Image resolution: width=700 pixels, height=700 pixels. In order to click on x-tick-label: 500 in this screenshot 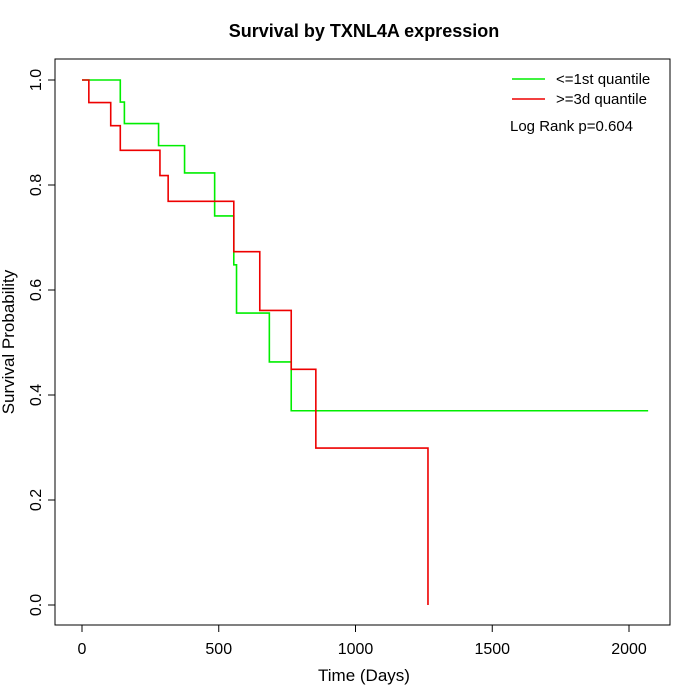, I will do `click(218, 649)`.